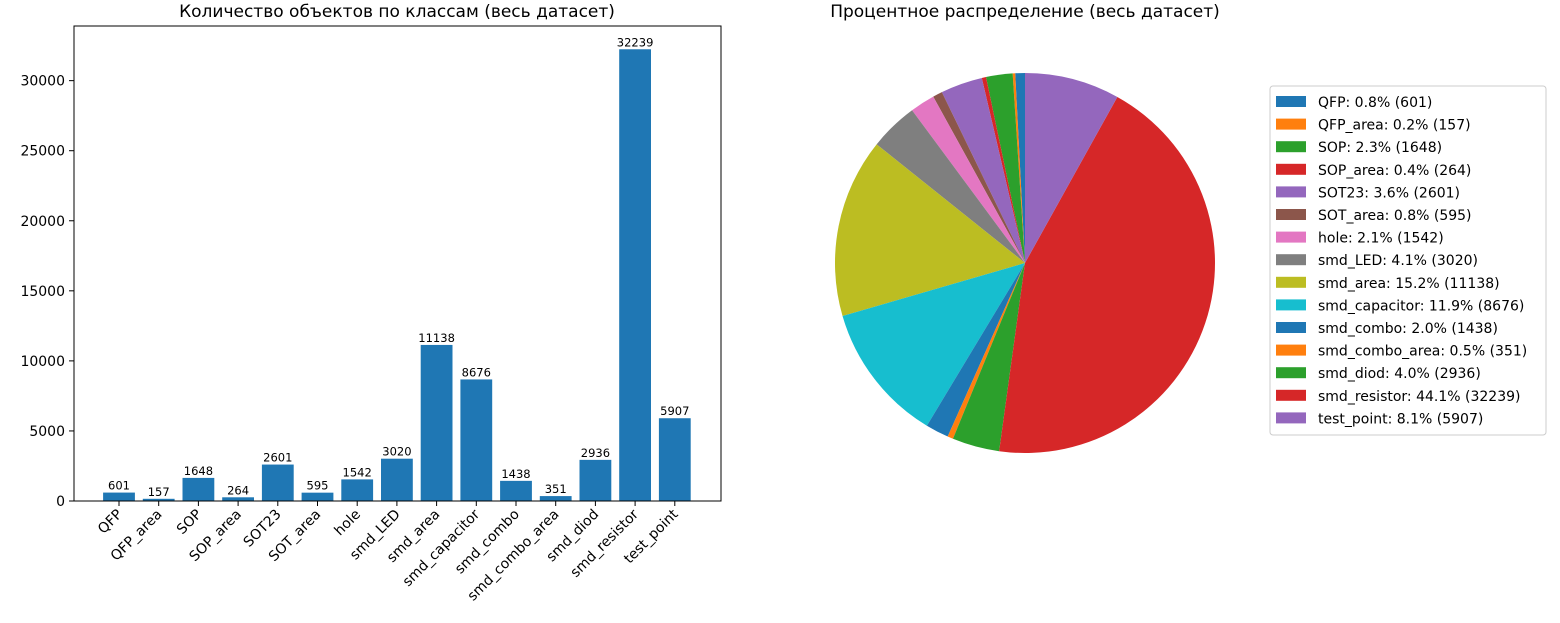 This screenshot has width=1560, height=623. I want to click on bar-value-label: 2601, so click(277, 458).